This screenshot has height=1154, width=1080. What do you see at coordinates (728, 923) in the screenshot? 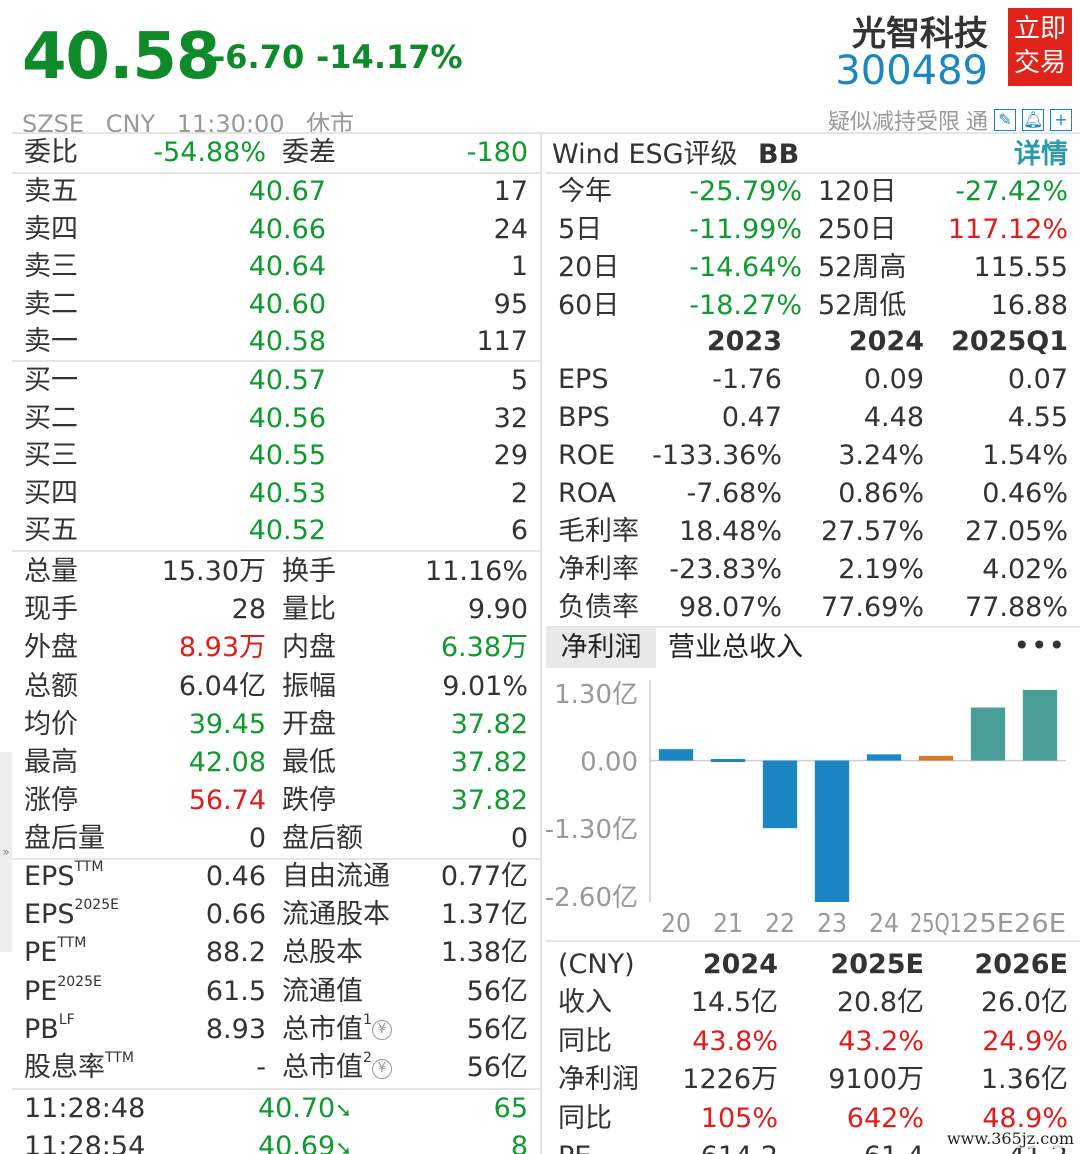
I see `x-tick-label: 21` at bounding box center [728, 923].